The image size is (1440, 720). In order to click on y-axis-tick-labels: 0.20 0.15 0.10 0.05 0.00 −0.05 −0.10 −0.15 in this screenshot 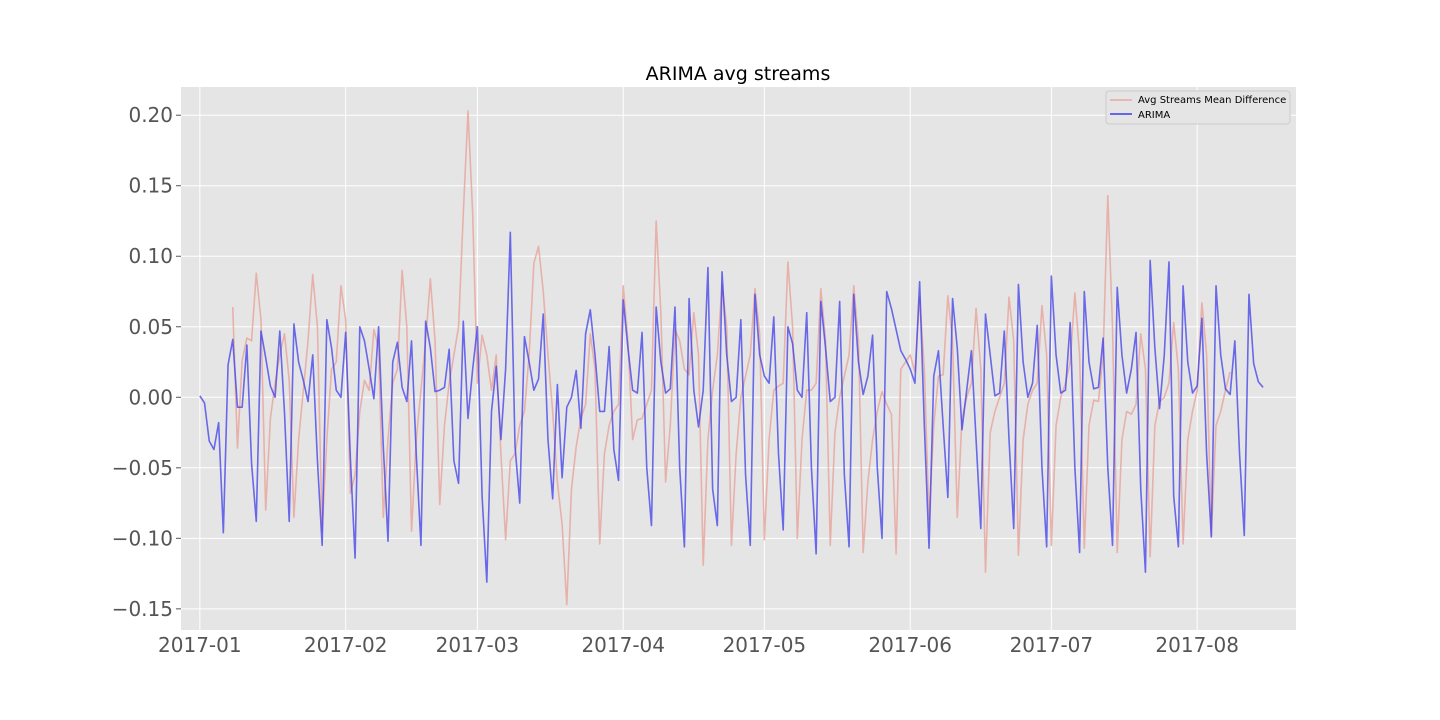, I will do `click(146, 362)`.